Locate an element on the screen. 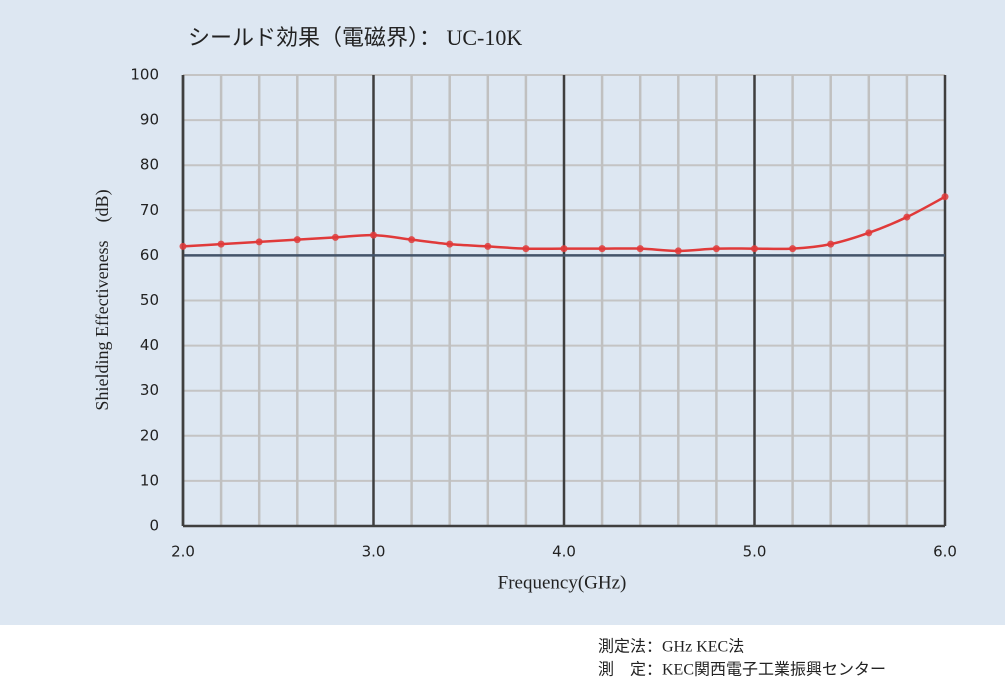  y-tick-label: 100 is located at coordinates (144, 75).